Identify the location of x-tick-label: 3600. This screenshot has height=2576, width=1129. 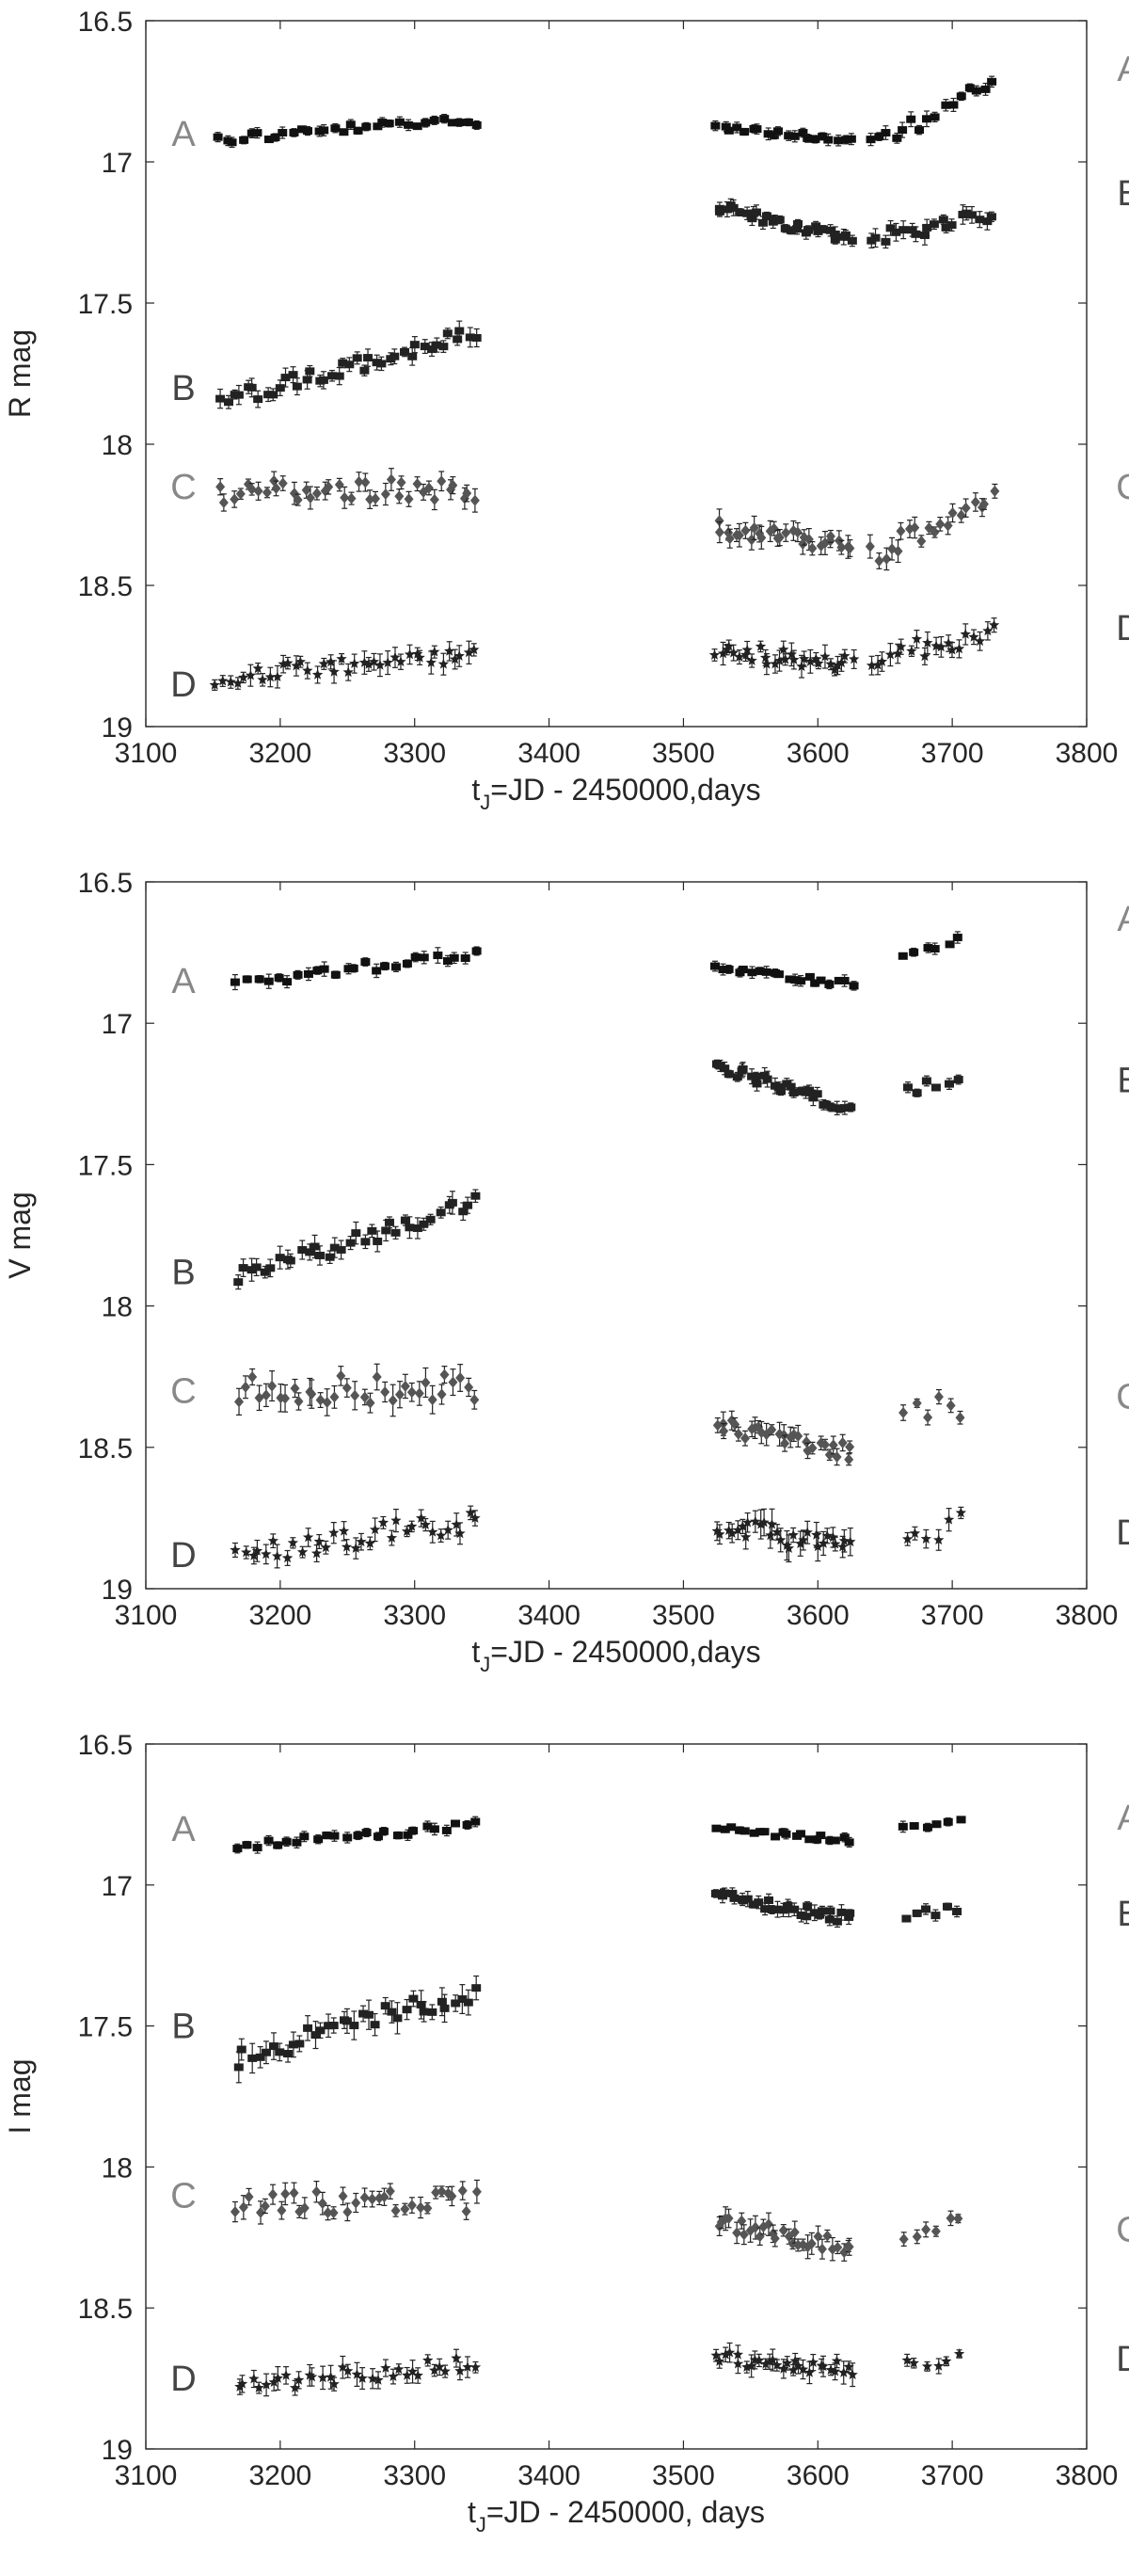
(818, 1615).